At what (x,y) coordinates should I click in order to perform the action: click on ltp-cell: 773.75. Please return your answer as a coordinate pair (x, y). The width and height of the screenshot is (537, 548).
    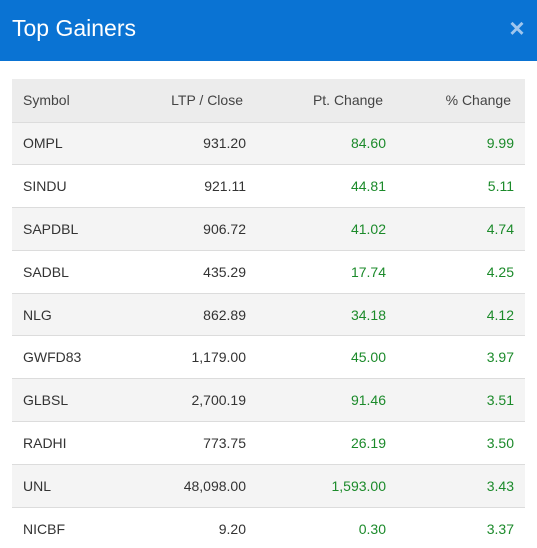
    Looking at the image, I should click on (185, 443).